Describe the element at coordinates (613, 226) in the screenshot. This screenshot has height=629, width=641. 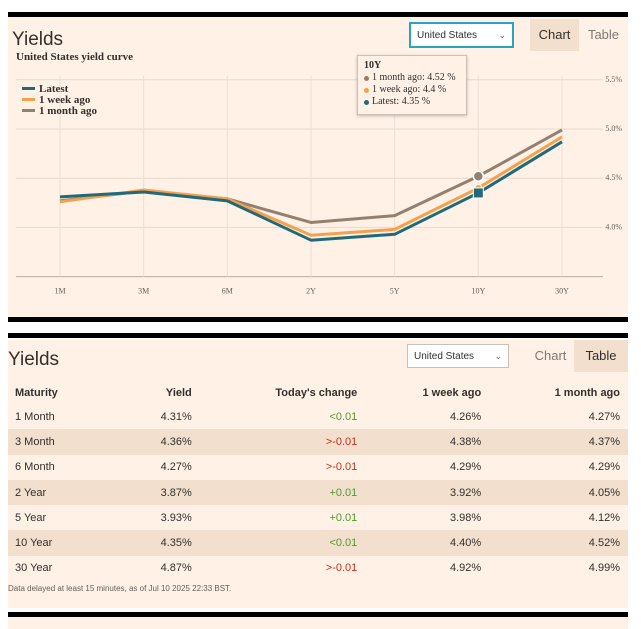
I see `y-tick-label: 4.0%` at that location.